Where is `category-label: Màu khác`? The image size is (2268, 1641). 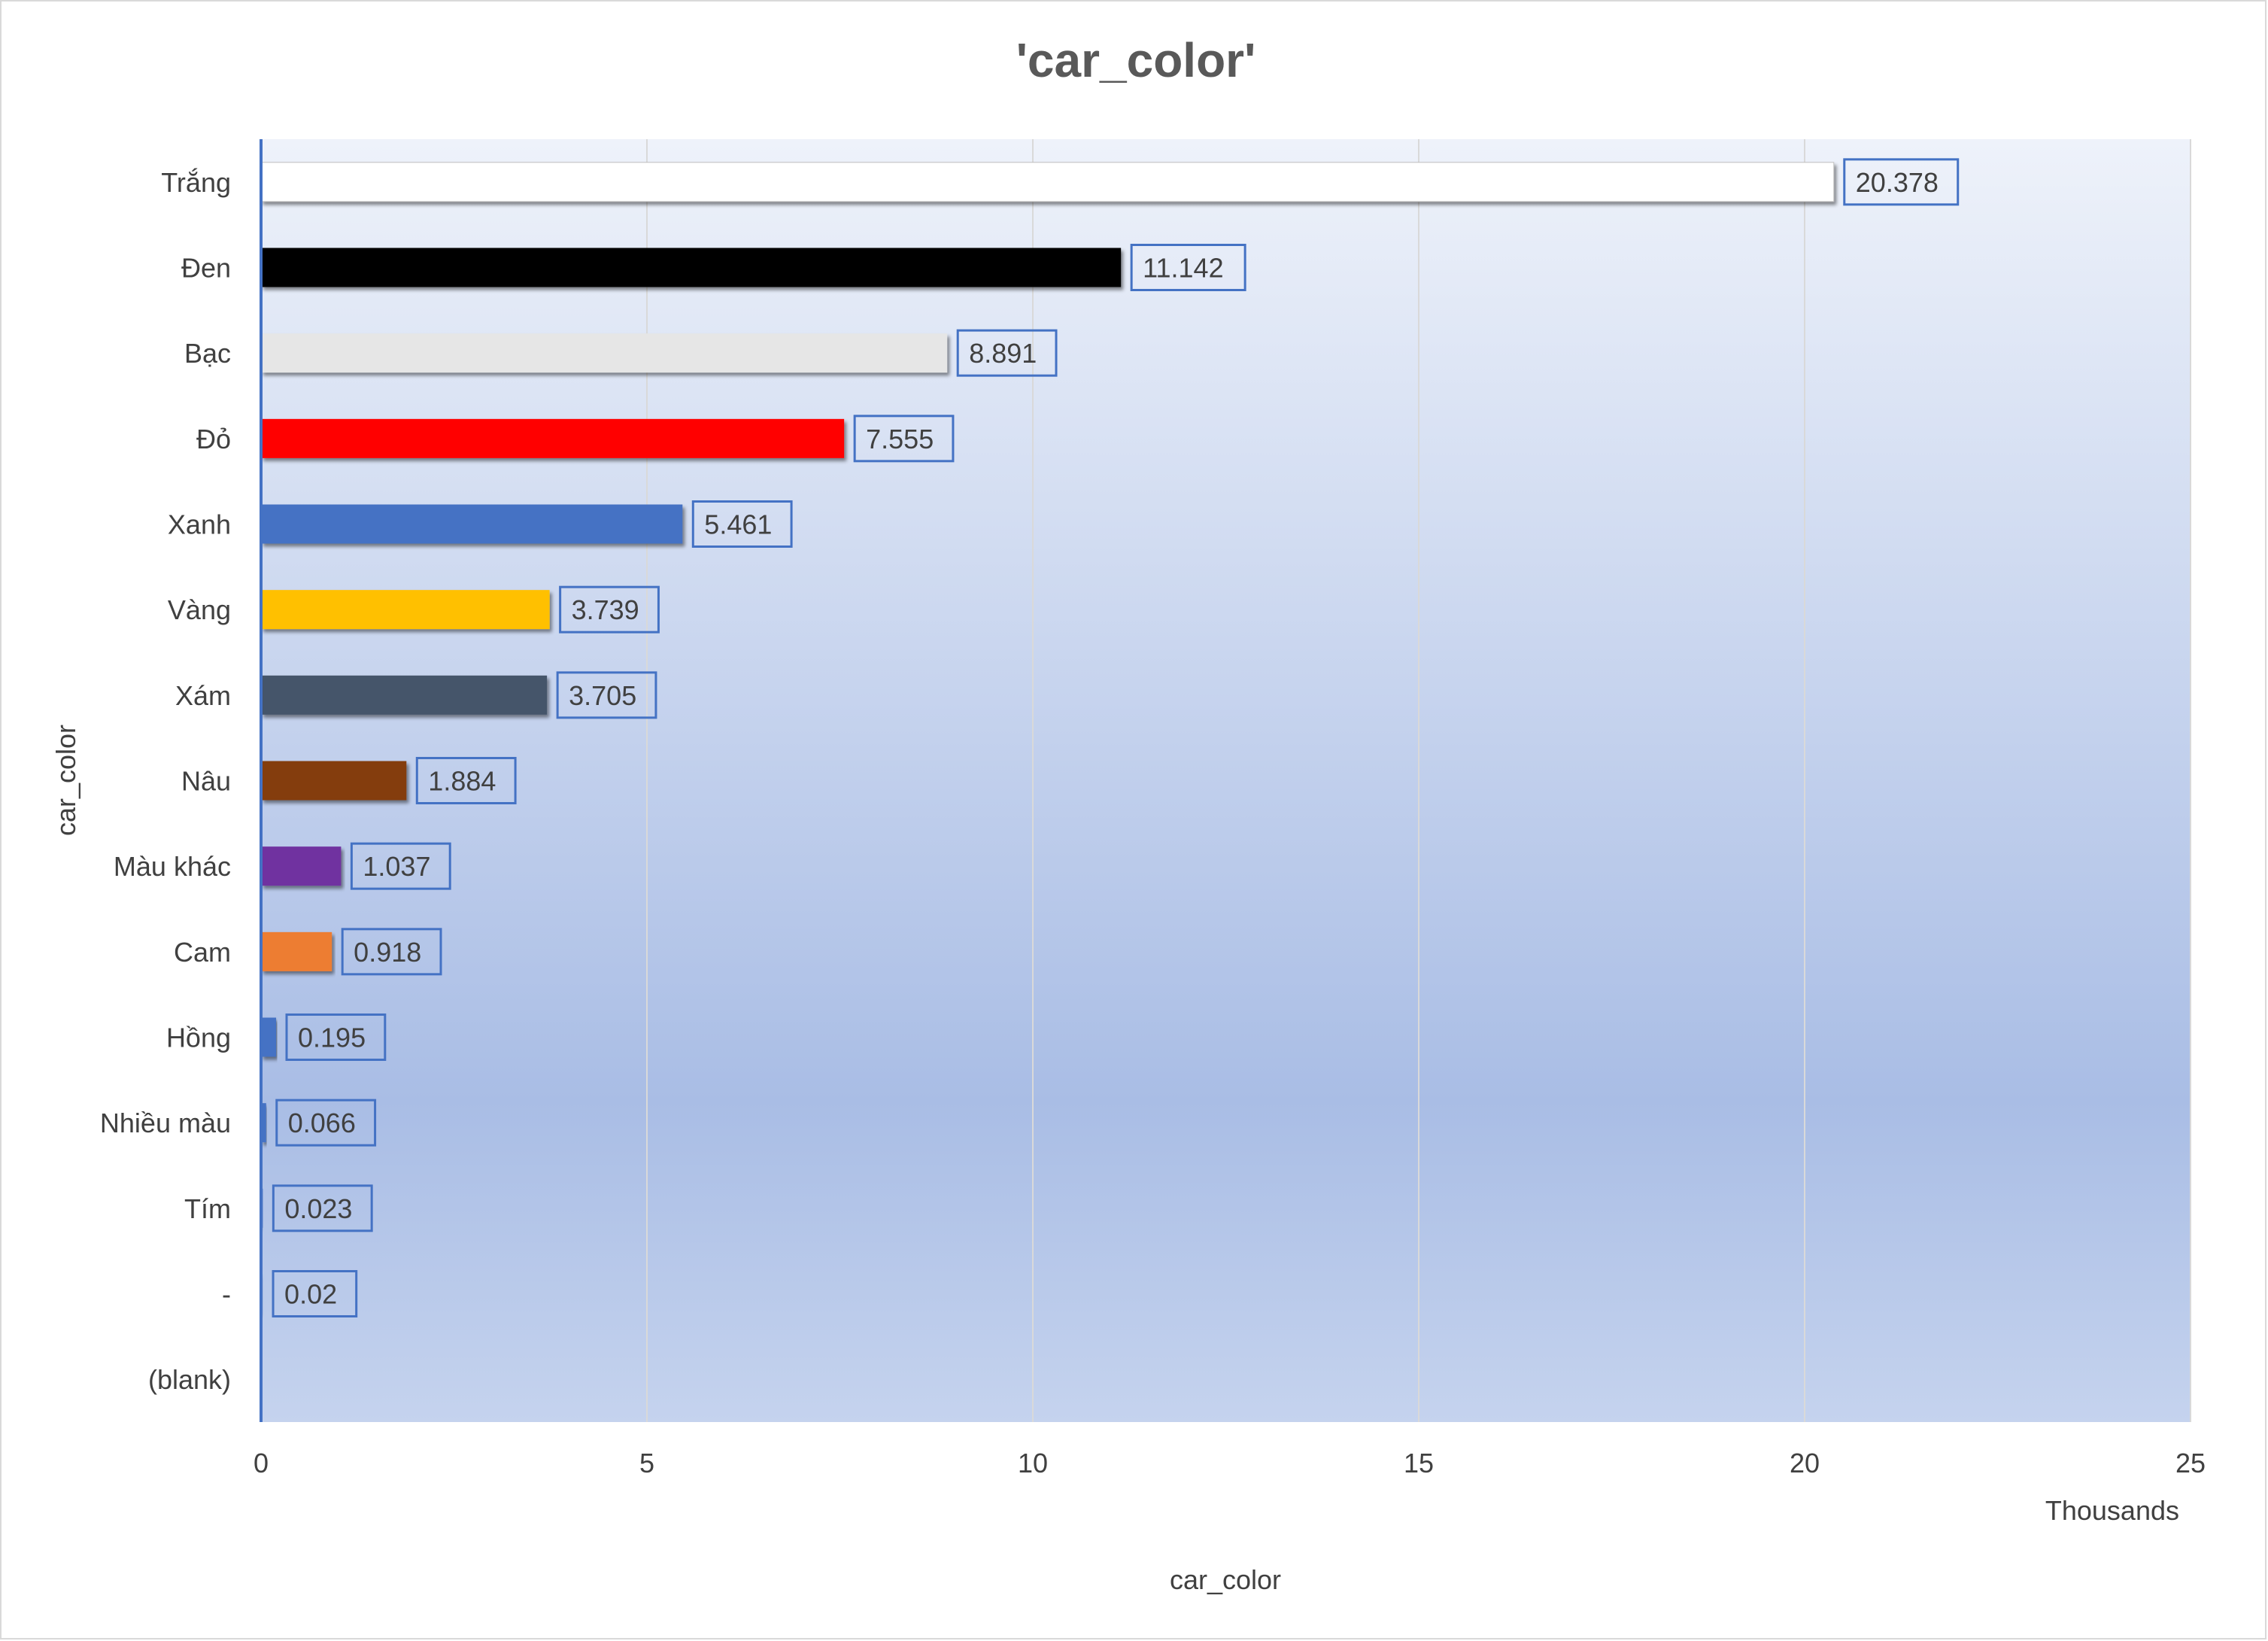
category-label: Màu khác is located at coordinates (172, 867).